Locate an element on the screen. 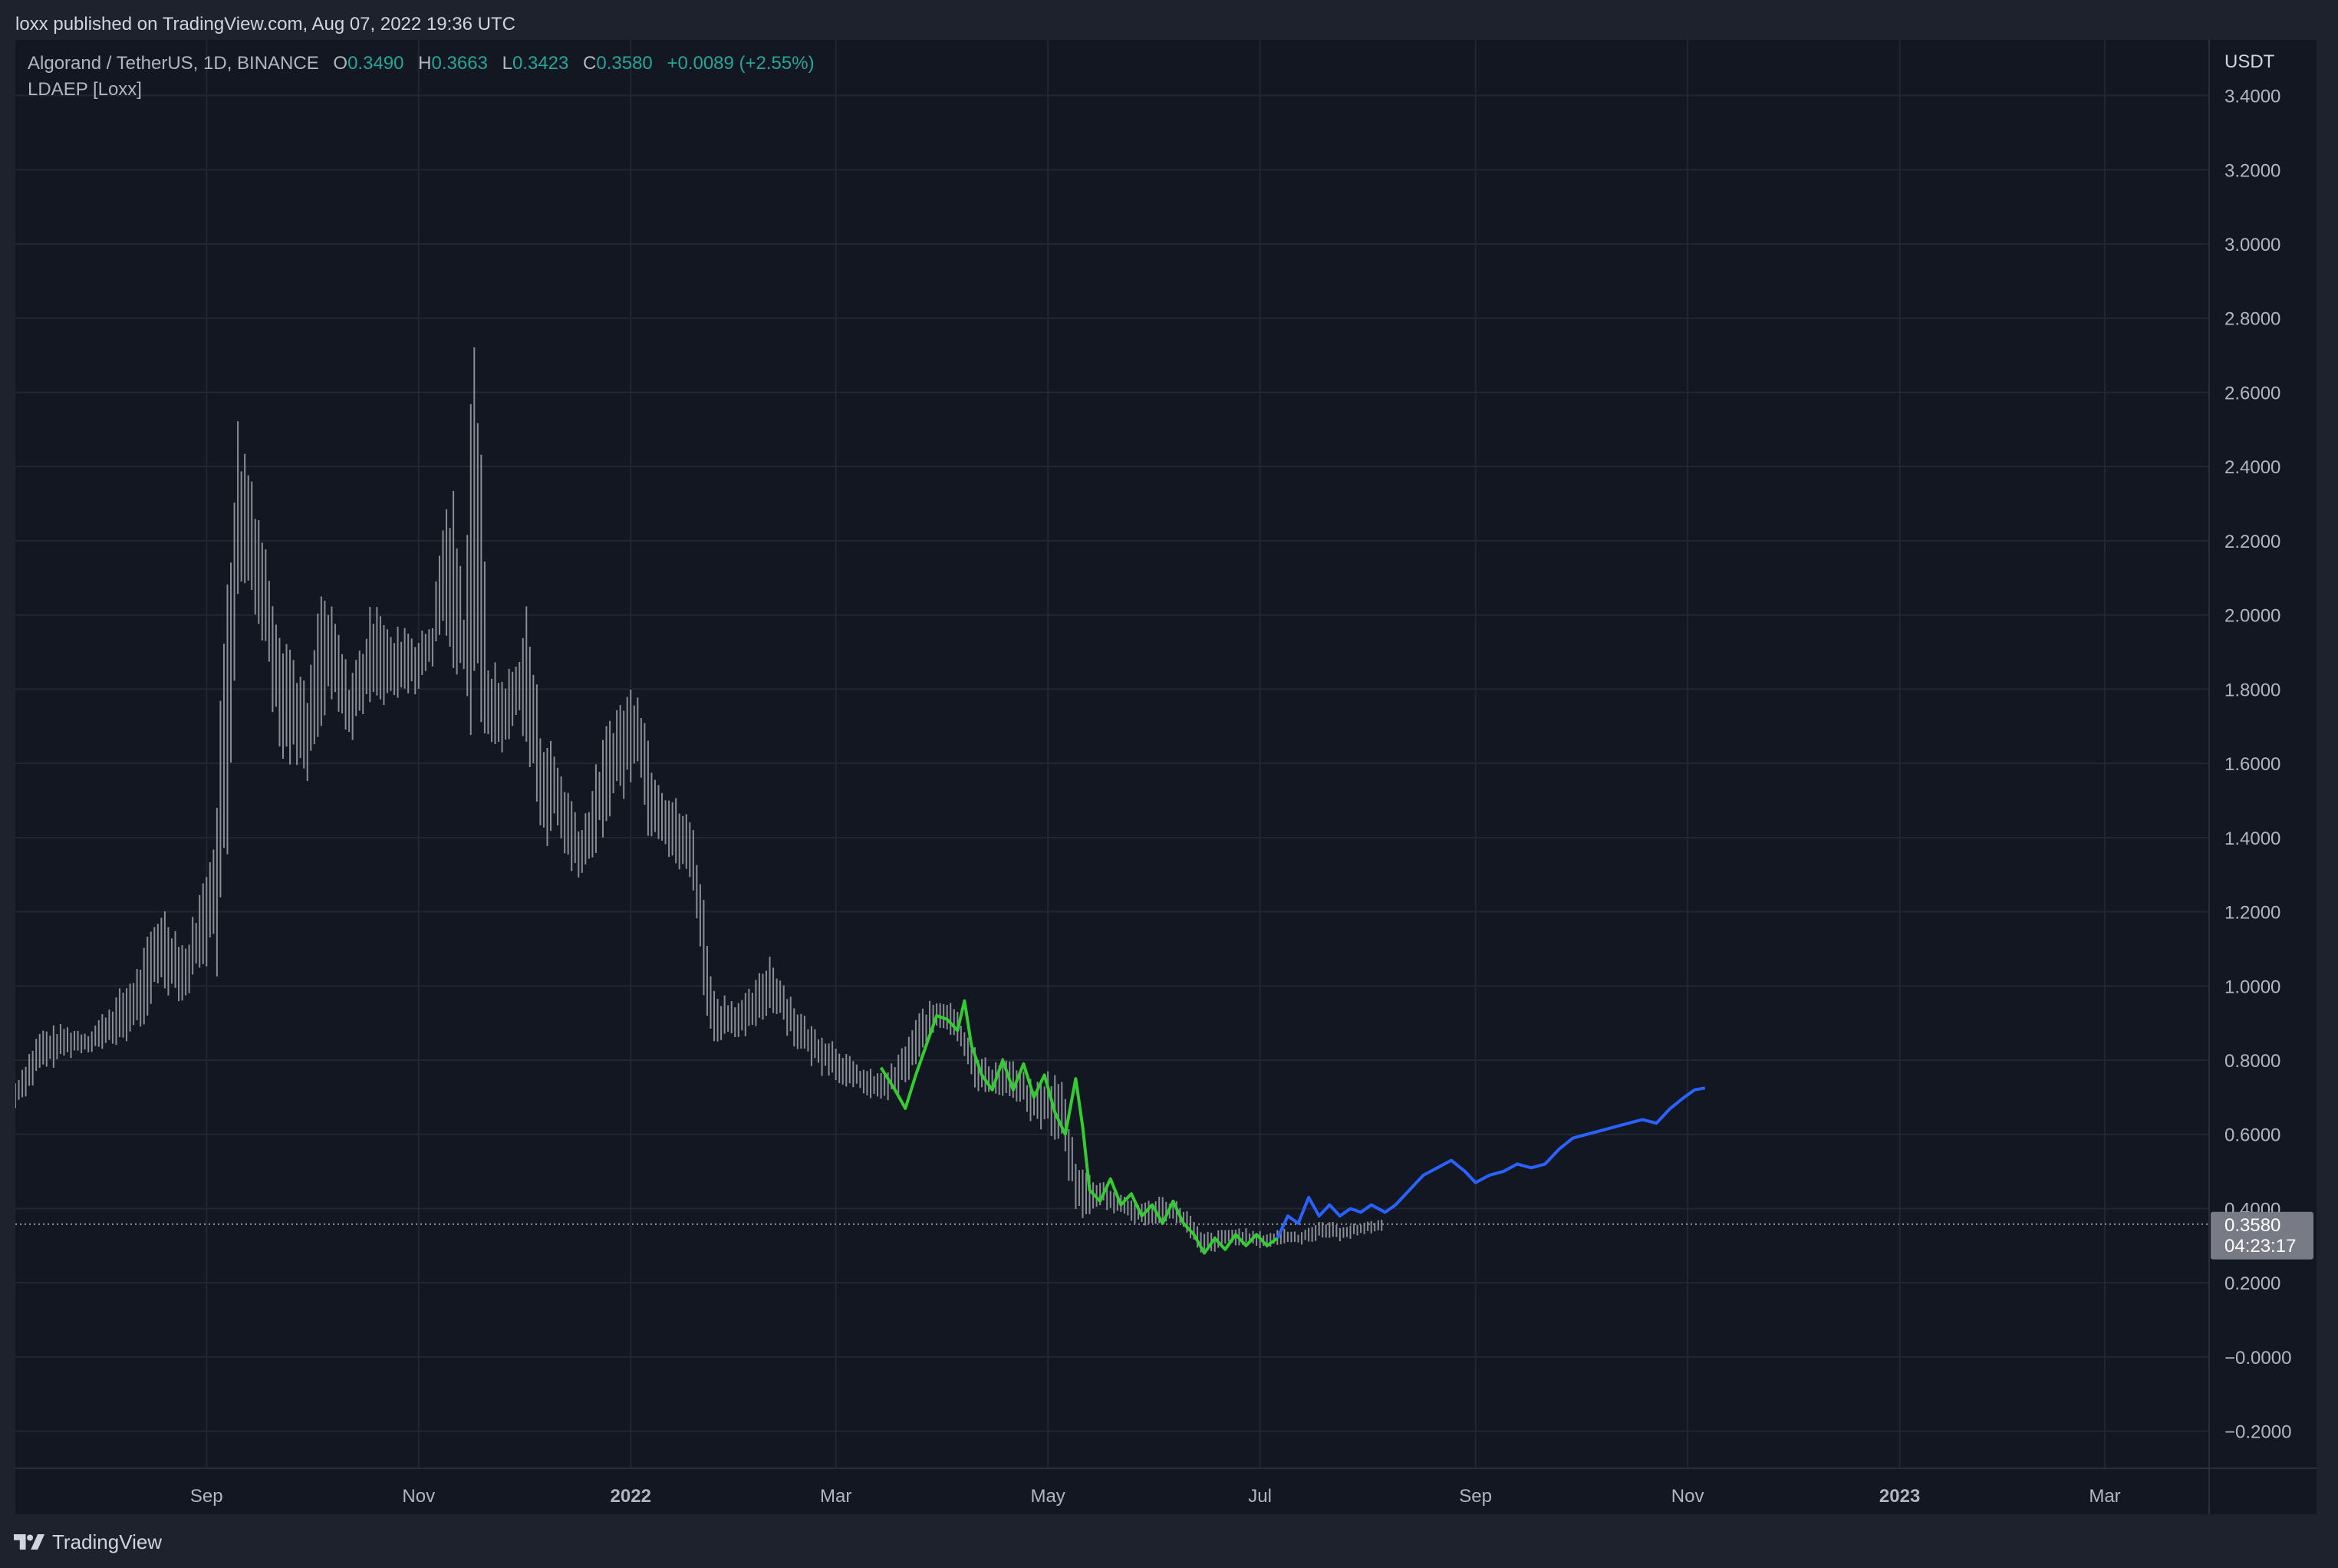  tradingview-logo-icon is located at coordinates (29, 1542).